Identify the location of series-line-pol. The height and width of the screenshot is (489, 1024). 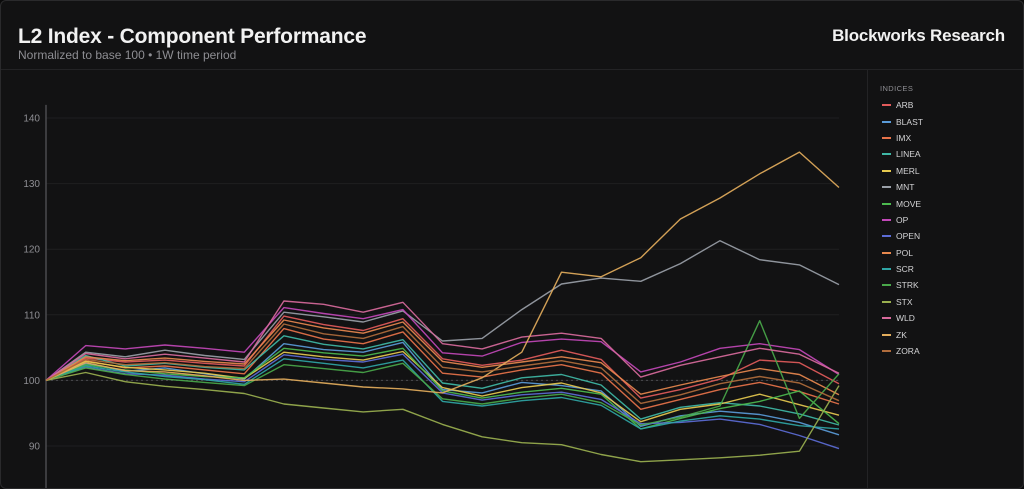
(442, 357).